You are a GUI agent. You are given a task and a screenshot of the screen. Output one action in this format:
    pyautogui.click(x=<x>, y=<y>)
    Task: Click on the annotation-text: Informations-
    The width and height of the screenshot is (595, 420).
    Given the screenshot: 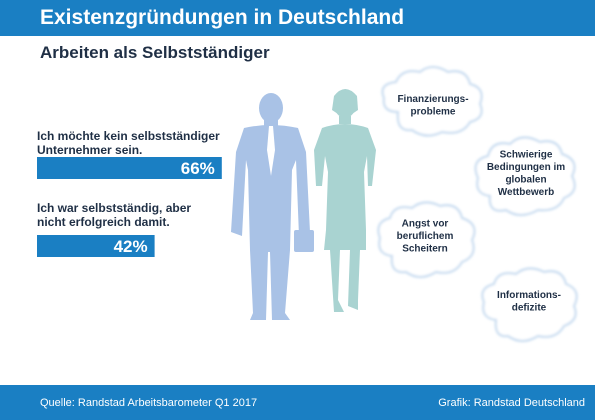 What is the action you would take?
    pyautogui.click(x=529, y=295)
    